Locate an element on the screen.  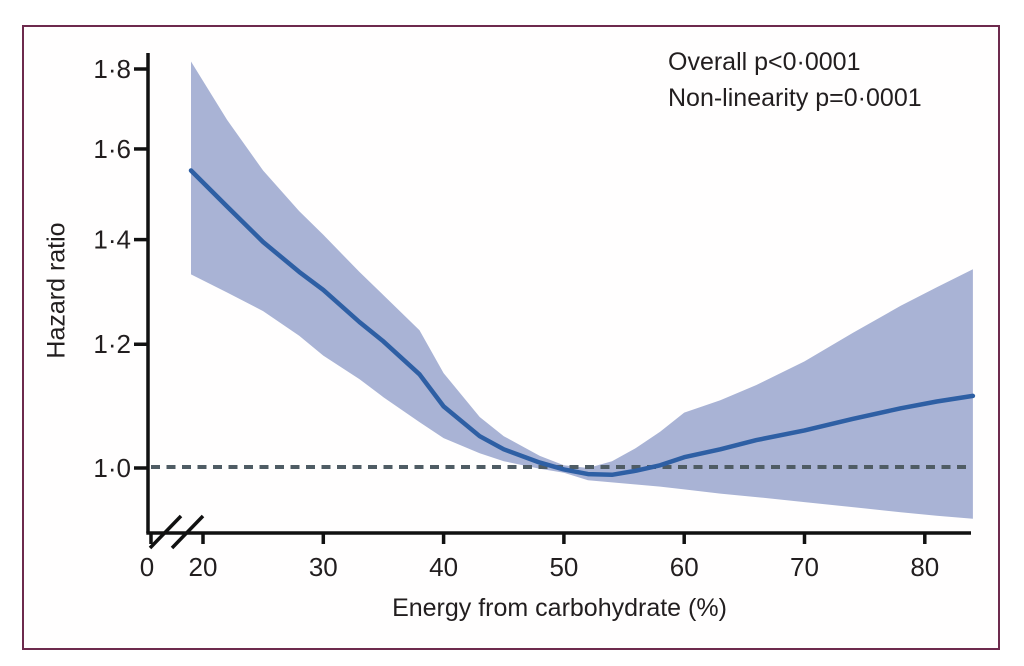
x-tick-label: 80 is located at coordinates (924, 567).